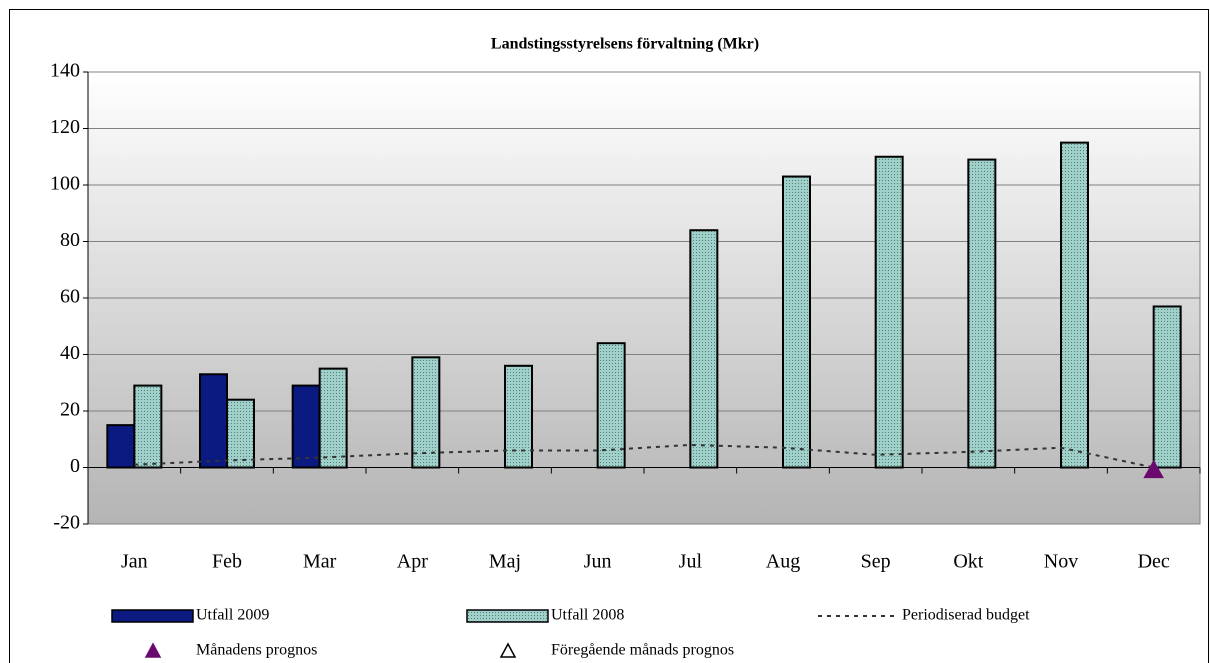 The height and width of the screenshot is (663, 1210). I want to click on x-tick-label: Okt, so click(968, 562).